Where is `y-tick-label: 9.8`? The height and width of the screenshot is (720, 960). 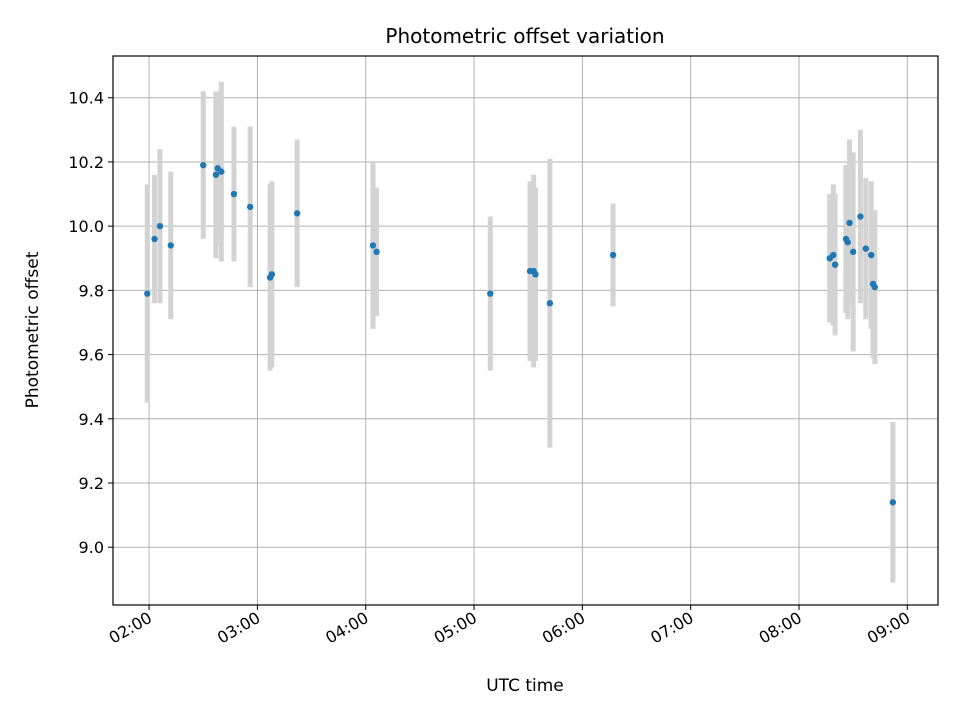
y-tick-label: 9.8 is located at coordinates (91, 290).